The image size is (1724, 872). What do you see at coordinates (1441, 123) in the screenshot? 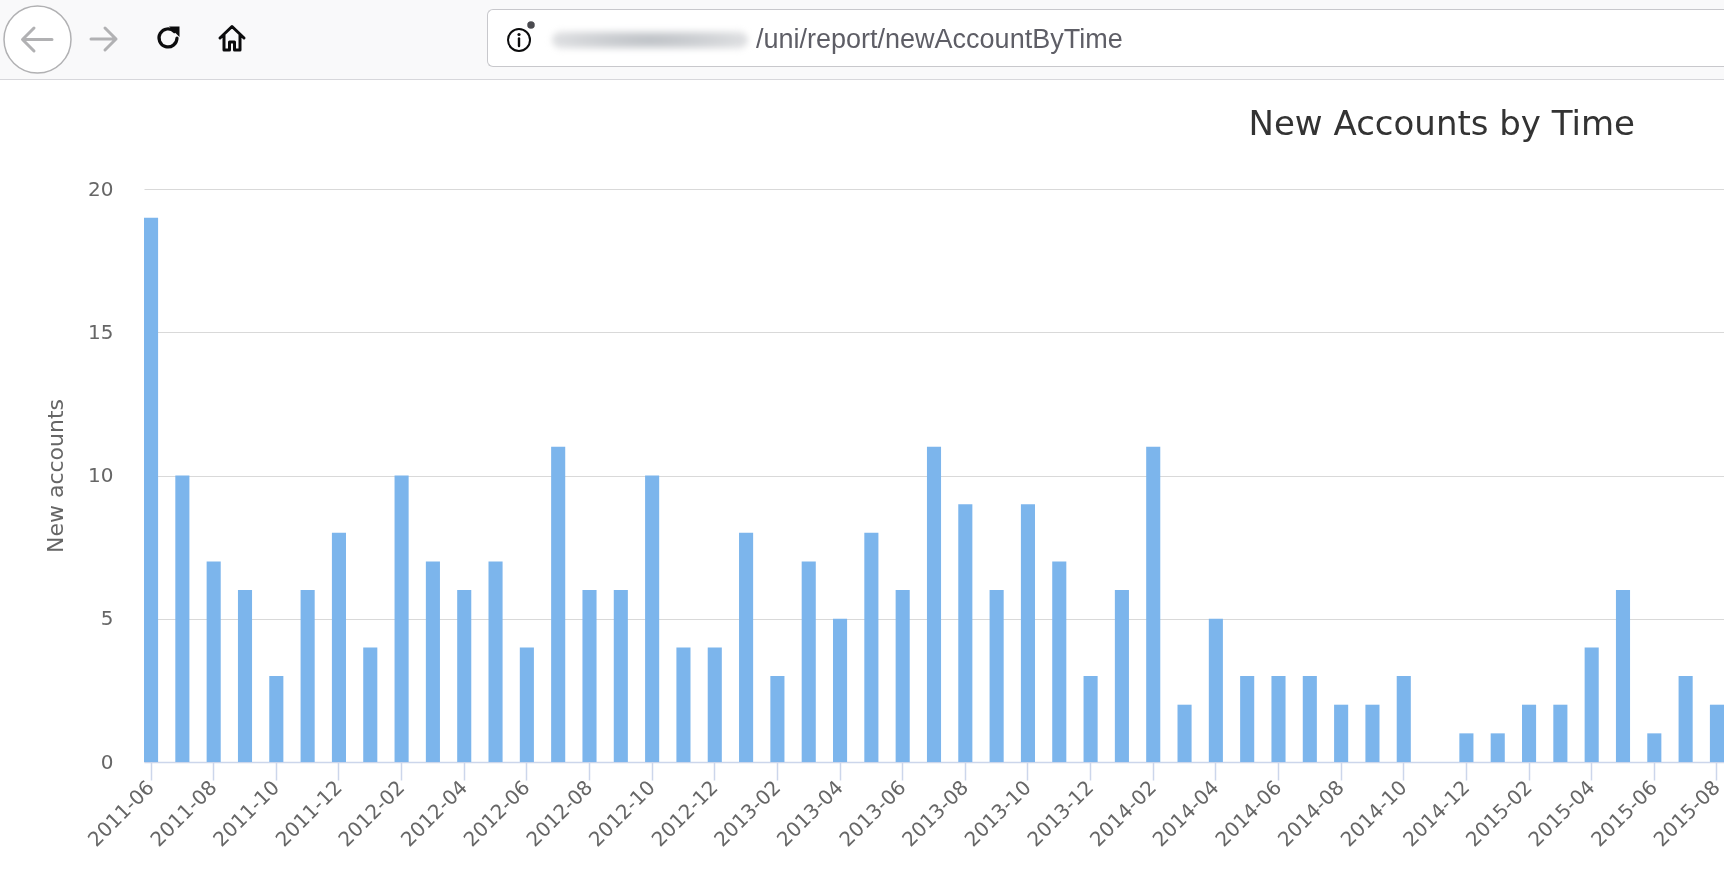
I see `chart-title: New Accounts by Time` at bounding box center [1441, 123].